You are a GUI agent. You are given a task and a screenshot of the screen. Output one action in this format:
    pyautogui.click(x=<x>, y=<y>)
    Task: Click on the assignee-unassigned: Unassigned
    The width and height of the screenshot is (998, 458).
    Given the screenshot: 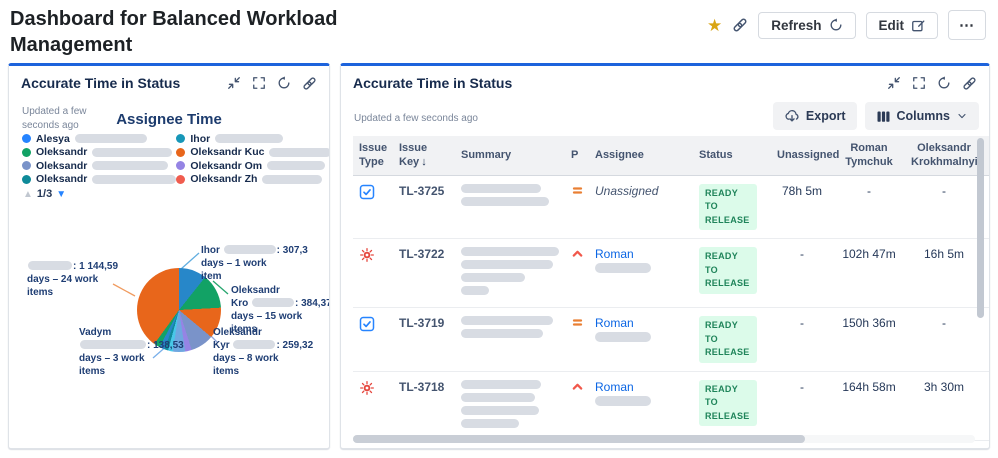 What is the action you would take?
    pyautogui.click(x=627, y=190)
    